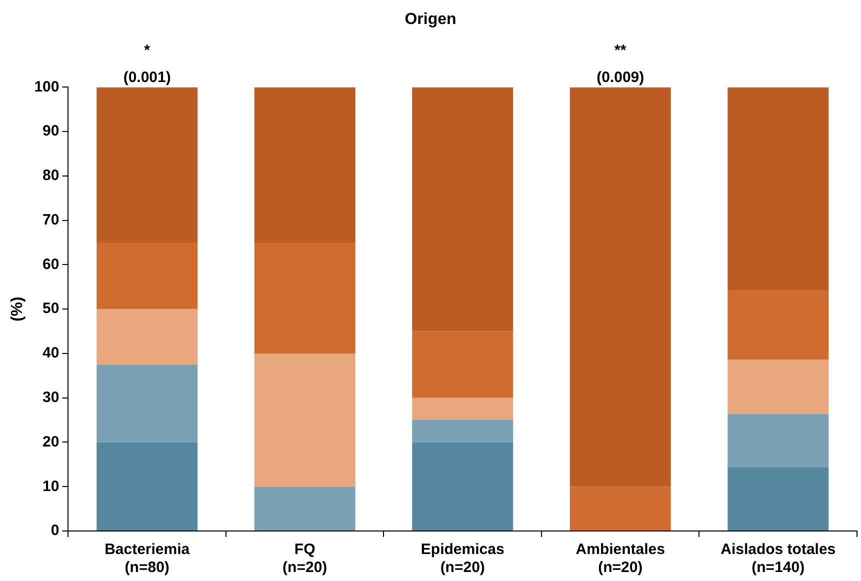 This screenshot has width=861, height=581. Describe the element at coordinates (51, 264) in the screenshot. I see `y-tick-label: 60` at that location.